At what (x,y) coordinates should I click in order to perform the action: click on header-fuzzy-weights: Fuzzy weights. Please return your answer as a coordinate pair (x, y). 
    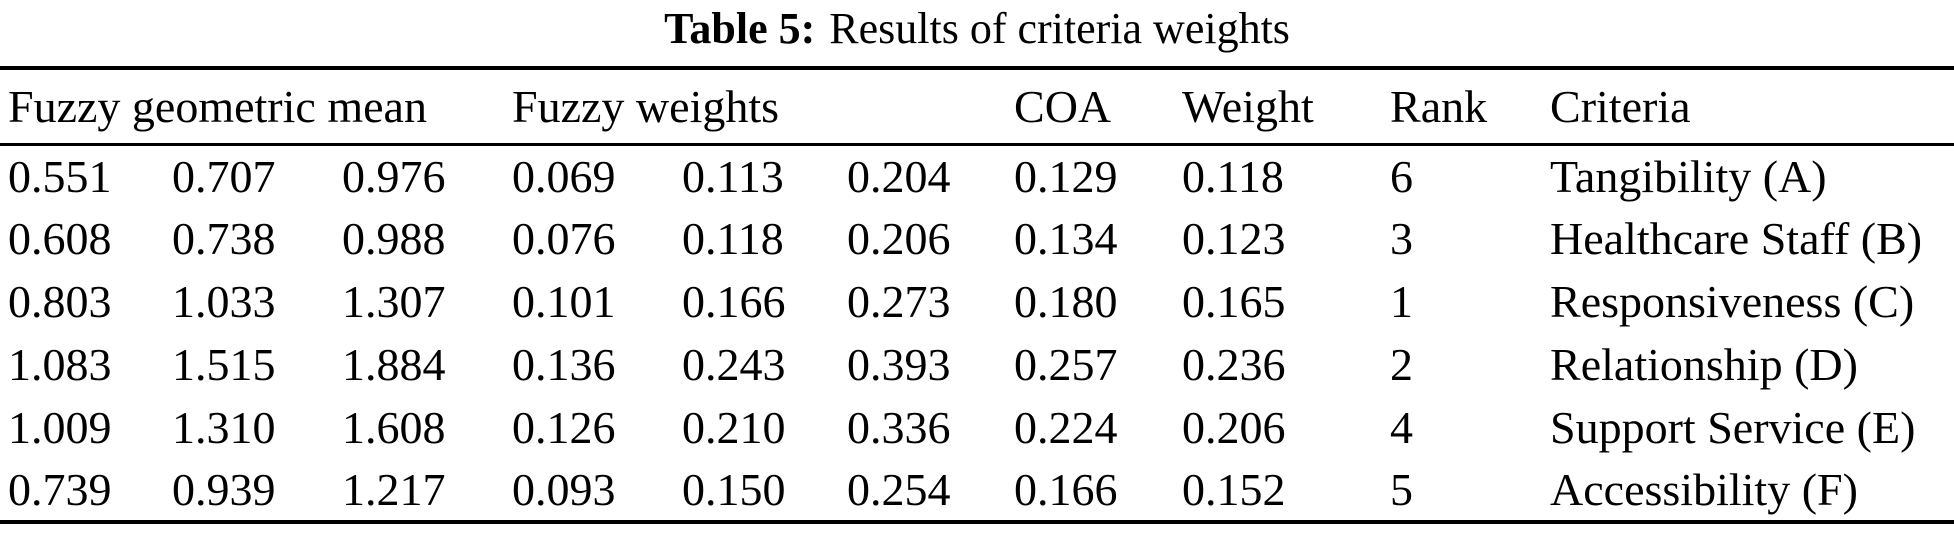
    Looking at the image, I should click on (763, 107).